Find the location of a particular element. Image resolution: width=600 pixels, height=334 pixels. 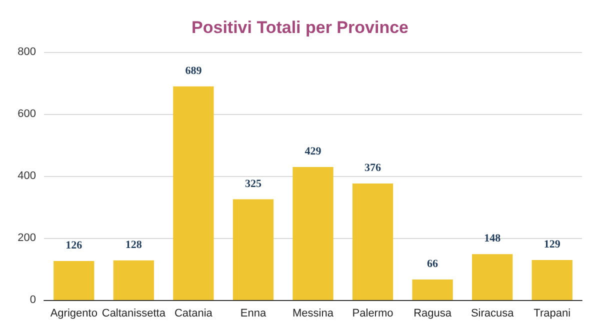

x-tick-label: Siracusa is located at coordinates (492, 314).